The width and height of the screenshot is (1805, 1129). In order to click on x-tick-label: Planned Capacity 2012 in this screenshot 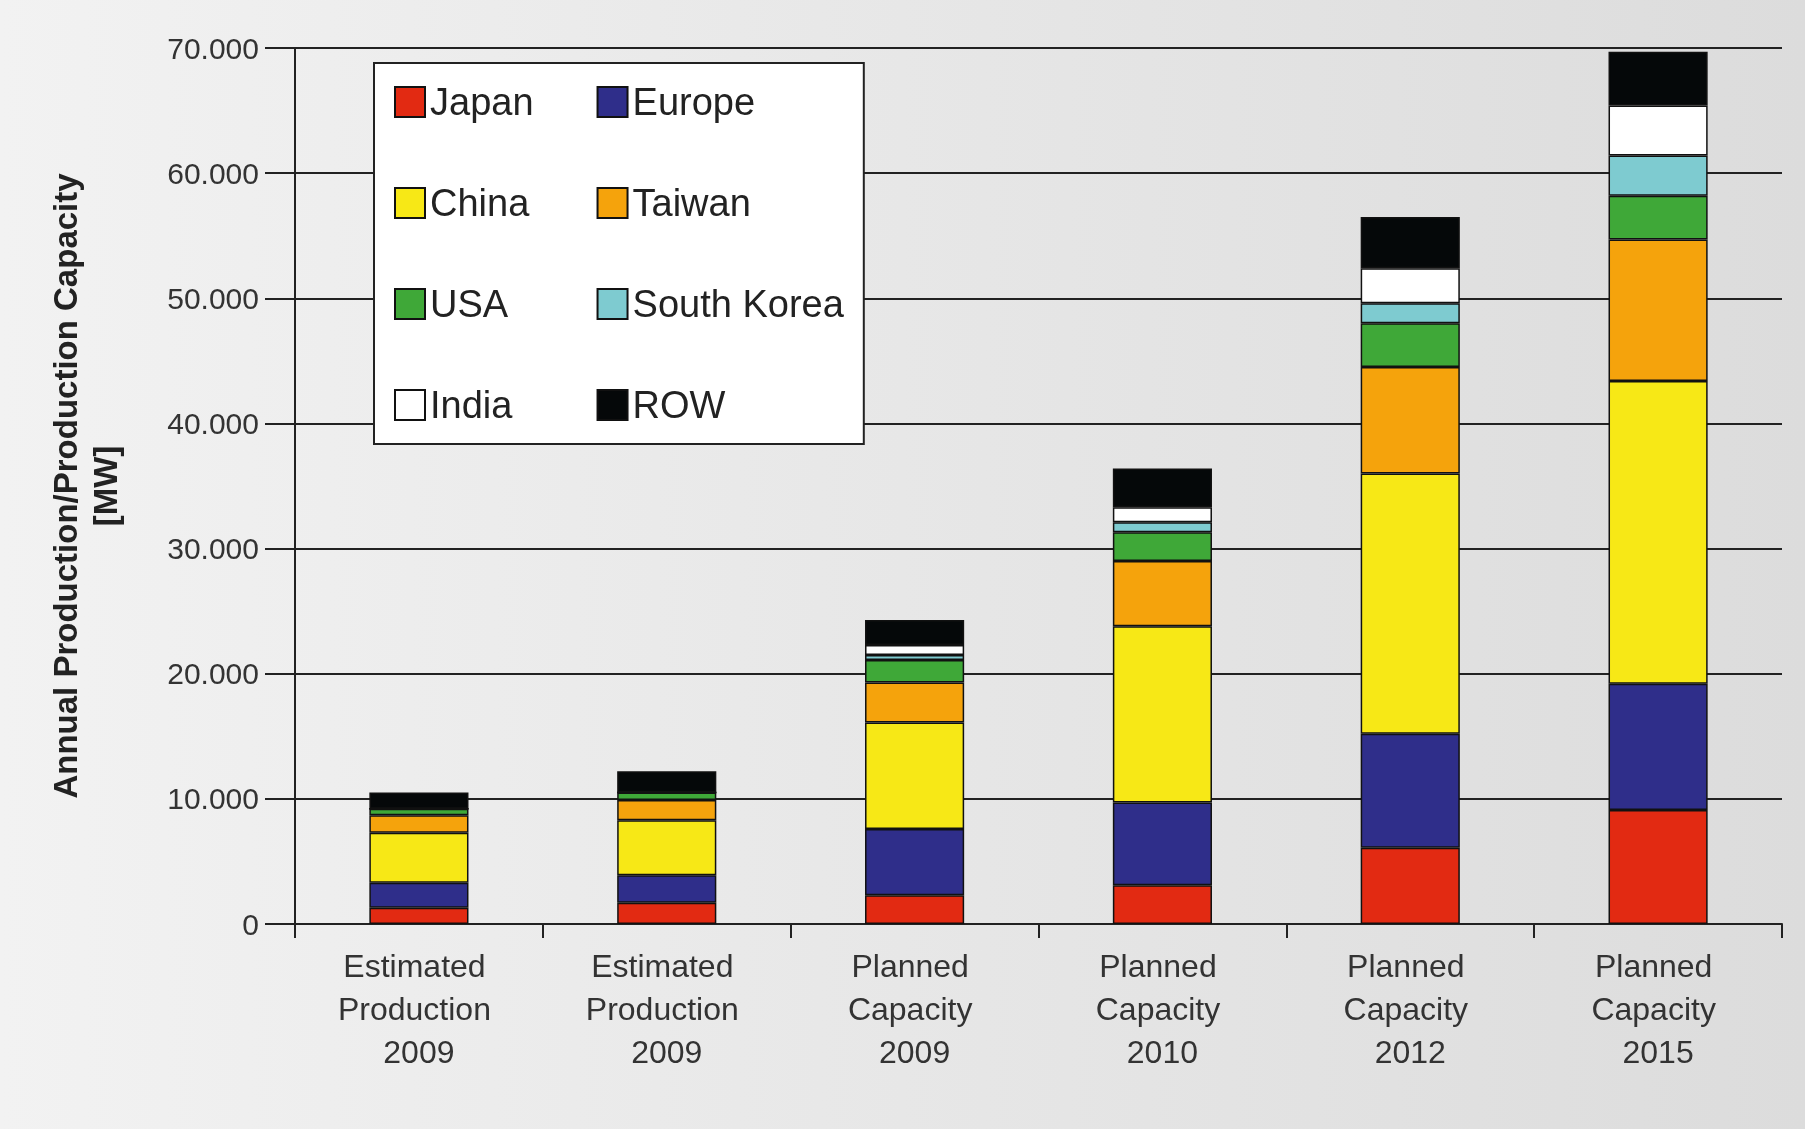, I will do `click(1410, 1008)`.